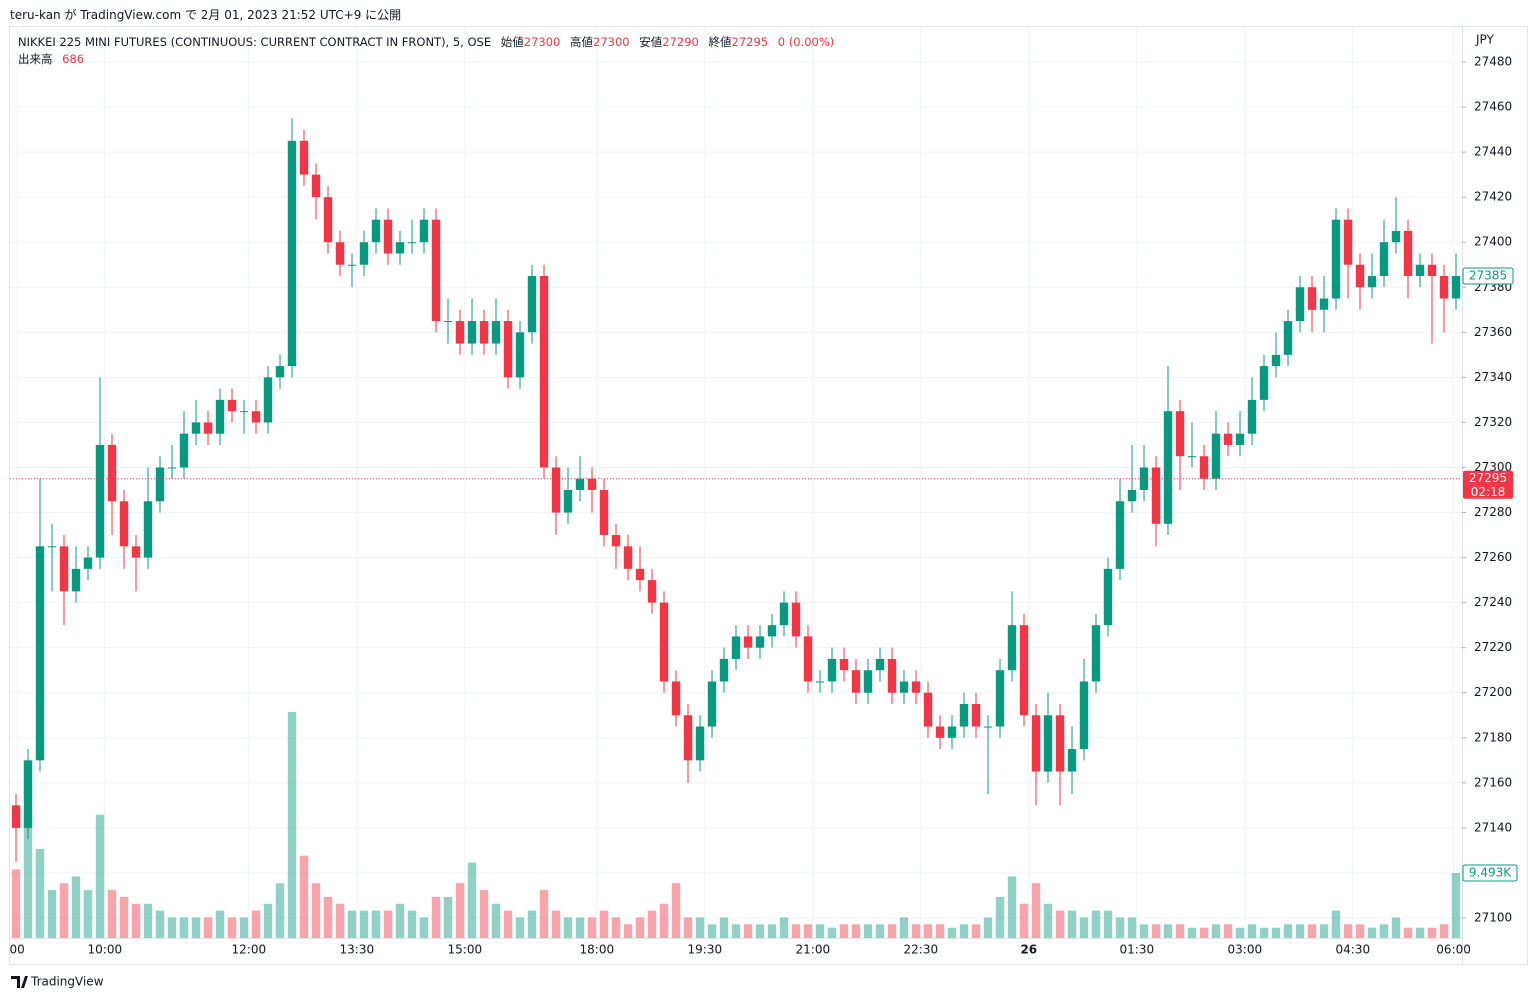 The width and height of the screenshot is (1537, 999). What do you see at coordinates (1493, 242) in the screenshot?
I see `y-tick-label: 27400` at bounding box center [1493, 242].